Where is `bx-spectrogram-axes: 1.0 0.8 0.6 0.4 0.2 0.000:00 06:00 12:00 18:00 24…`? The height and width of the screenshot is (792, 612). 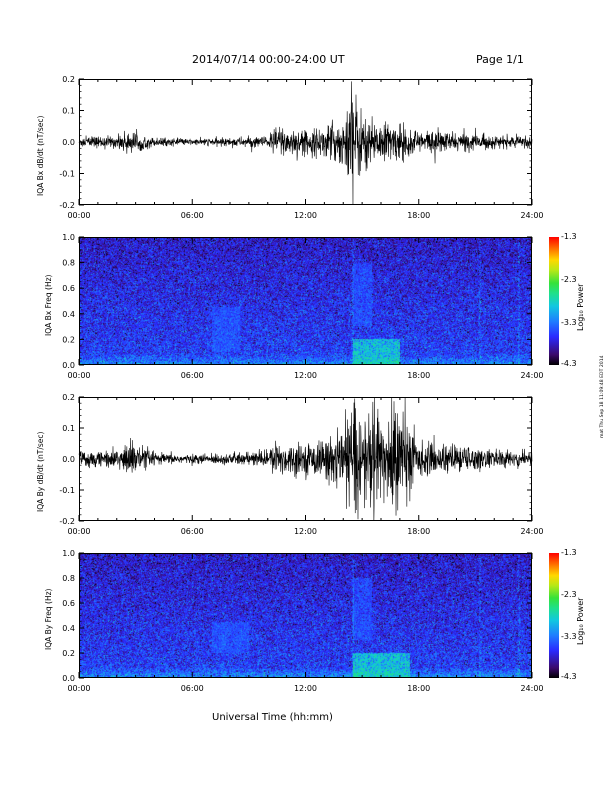
bx-spectrogram-axes: 1.0 0.8 0.6 0.4 0.2 0.000:00 06:00 12:00 18:00 24… is located at coordinates (302, 306).